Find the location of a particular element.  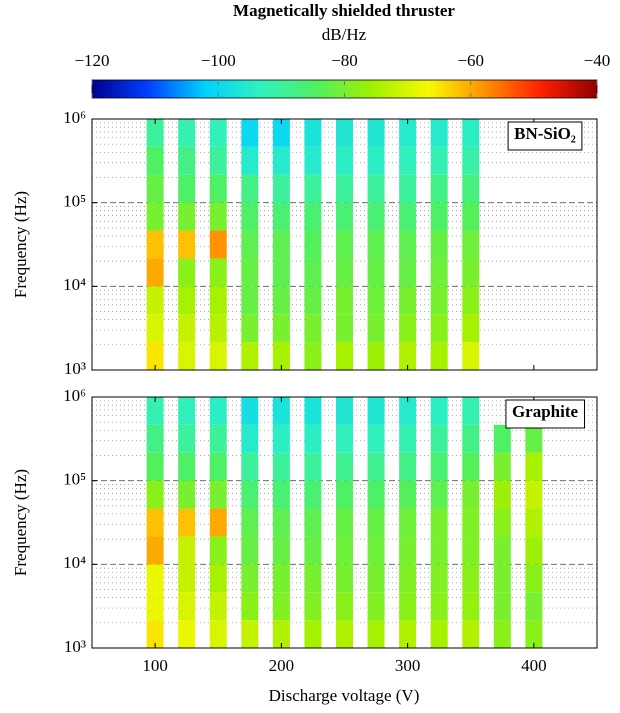

x-tick-label: 200 is located at coordinates (282, 665).